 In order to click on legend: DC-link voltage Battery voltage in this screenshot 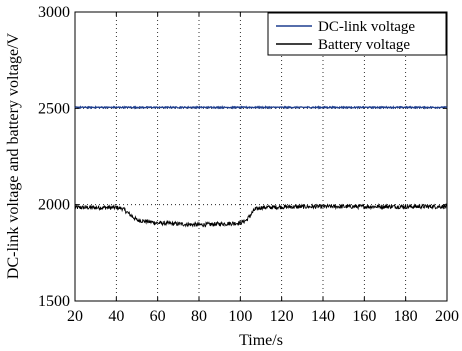, I will do `click(357, 34)`.